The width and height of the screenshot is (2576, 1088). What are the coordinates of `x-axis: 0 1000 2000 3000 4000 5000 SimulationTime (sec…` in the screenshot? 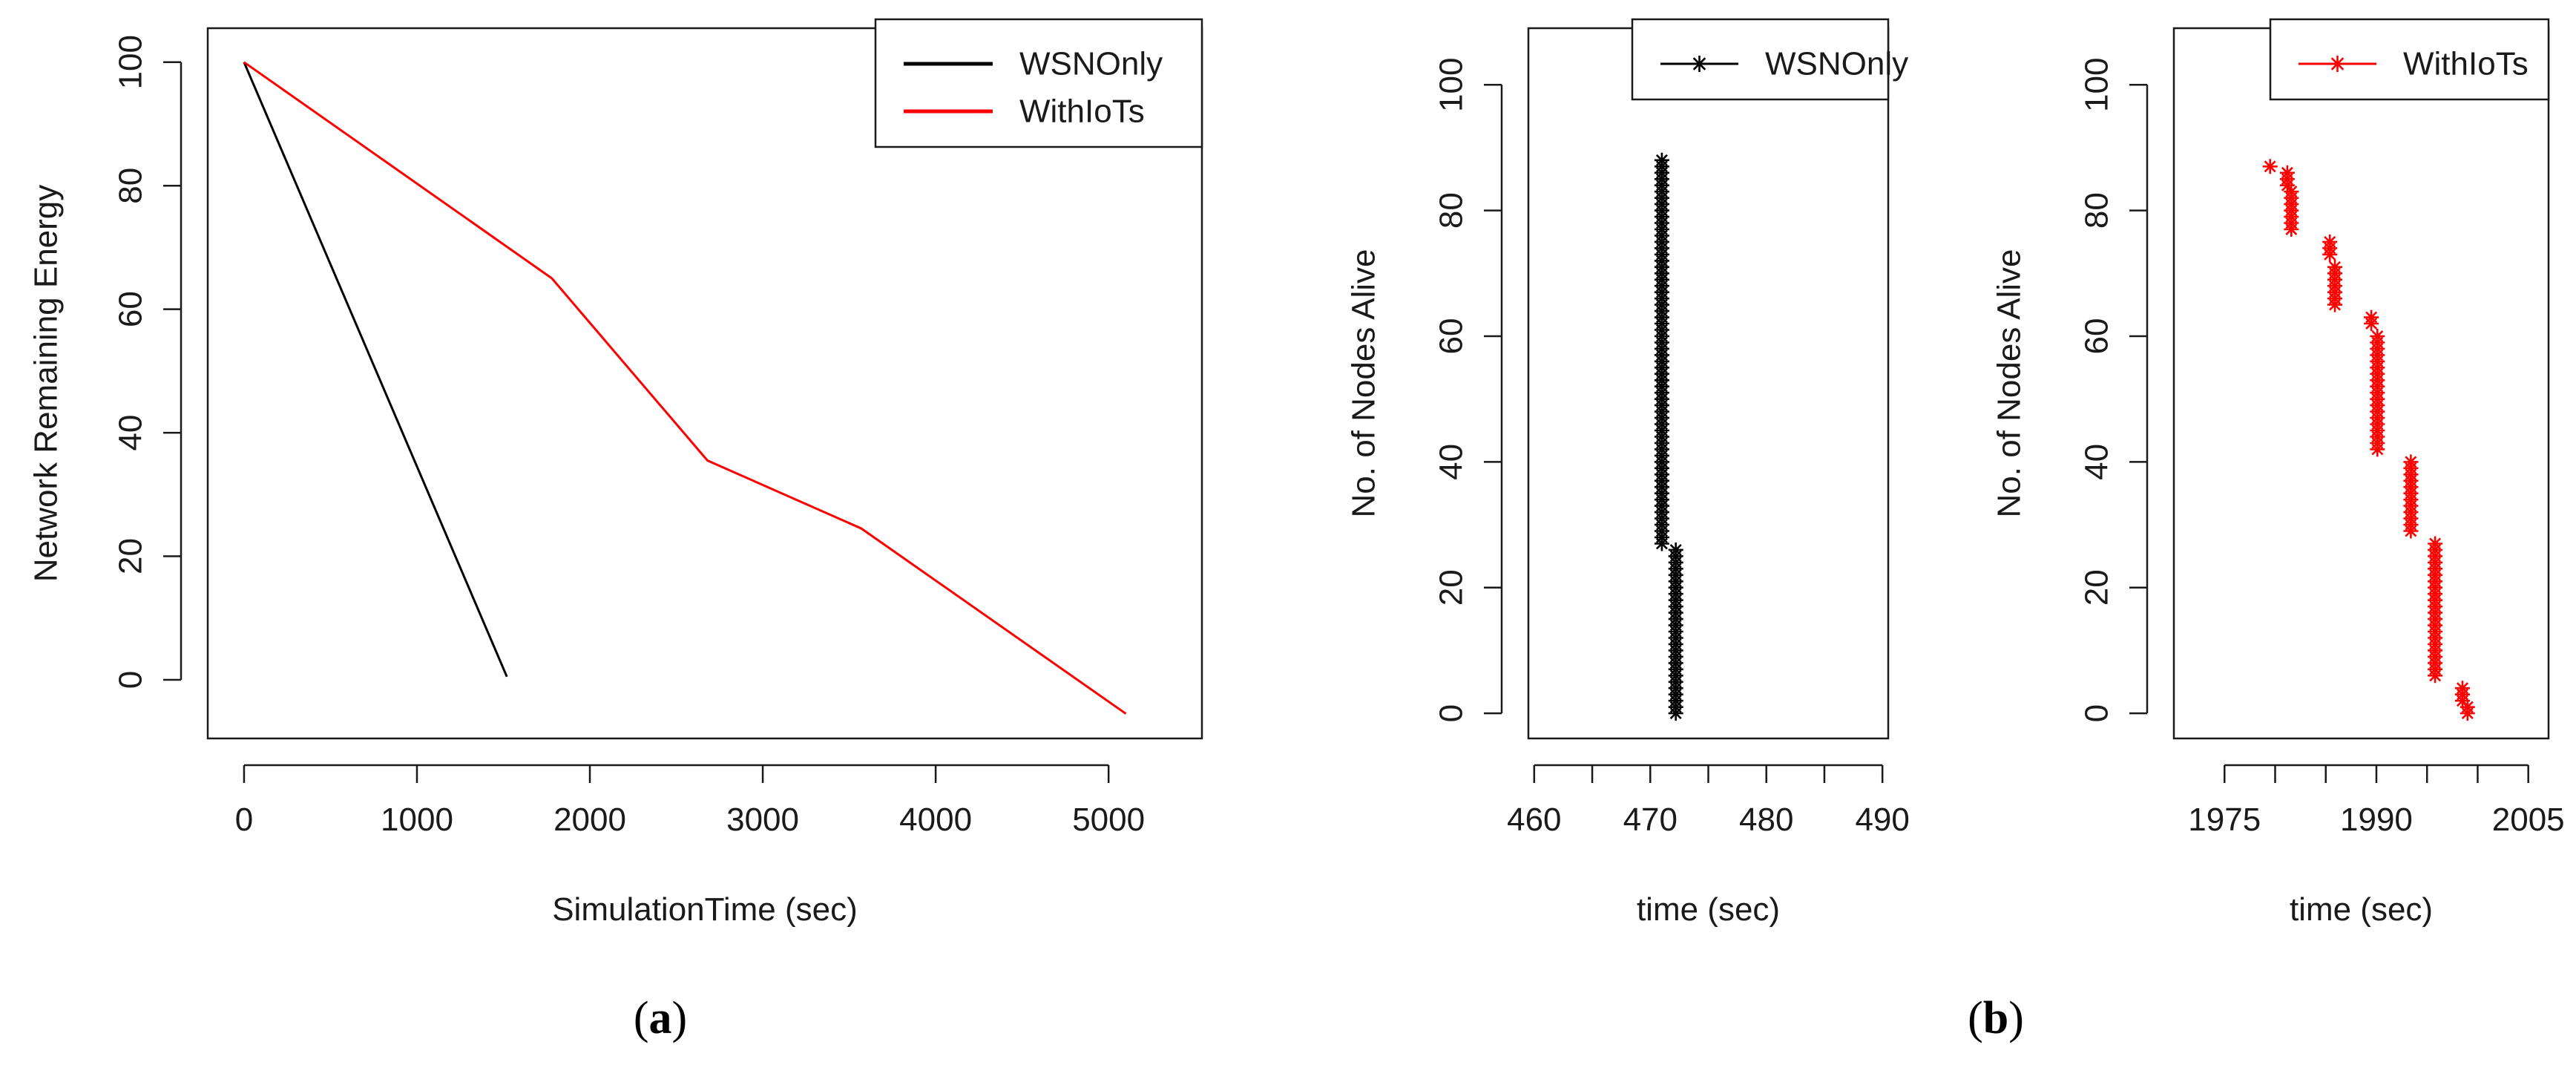 It's located at (690, 846).